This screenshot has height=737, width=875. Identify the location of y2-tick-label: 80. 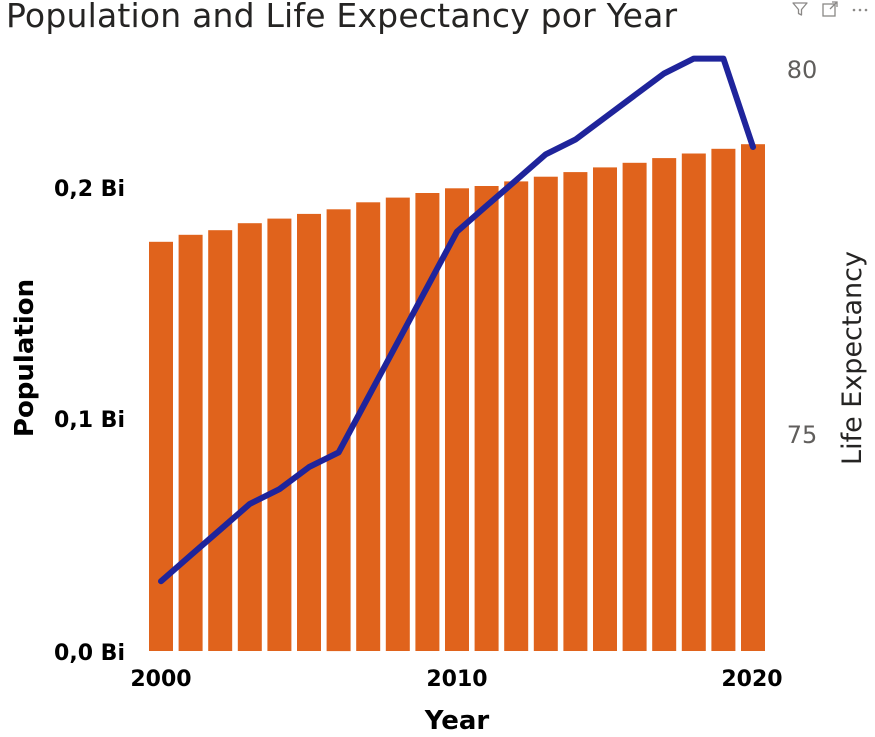
(802, 70).